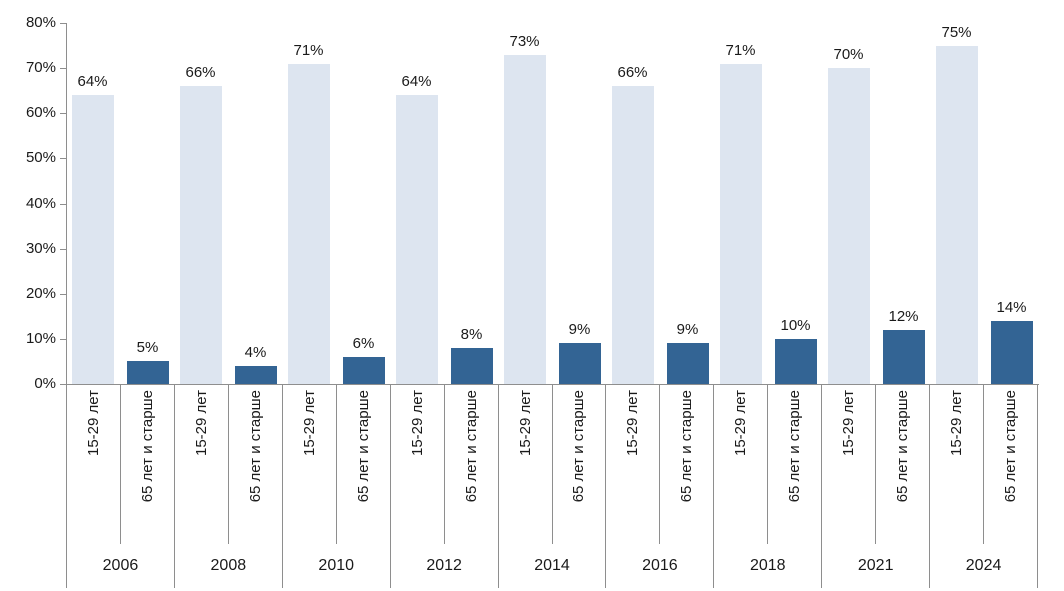  Describe the element at coordinates (120, 566) in the screenshot. I see `year-label: 2006` at that location.